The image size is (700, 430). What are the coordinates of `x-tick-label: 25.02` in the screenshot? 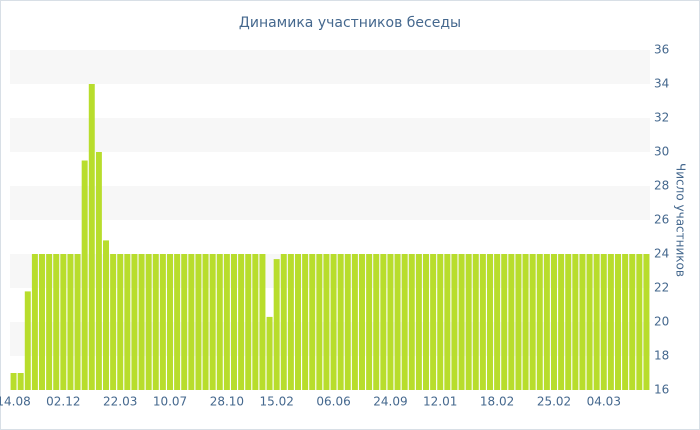 It's located at (554, 402).